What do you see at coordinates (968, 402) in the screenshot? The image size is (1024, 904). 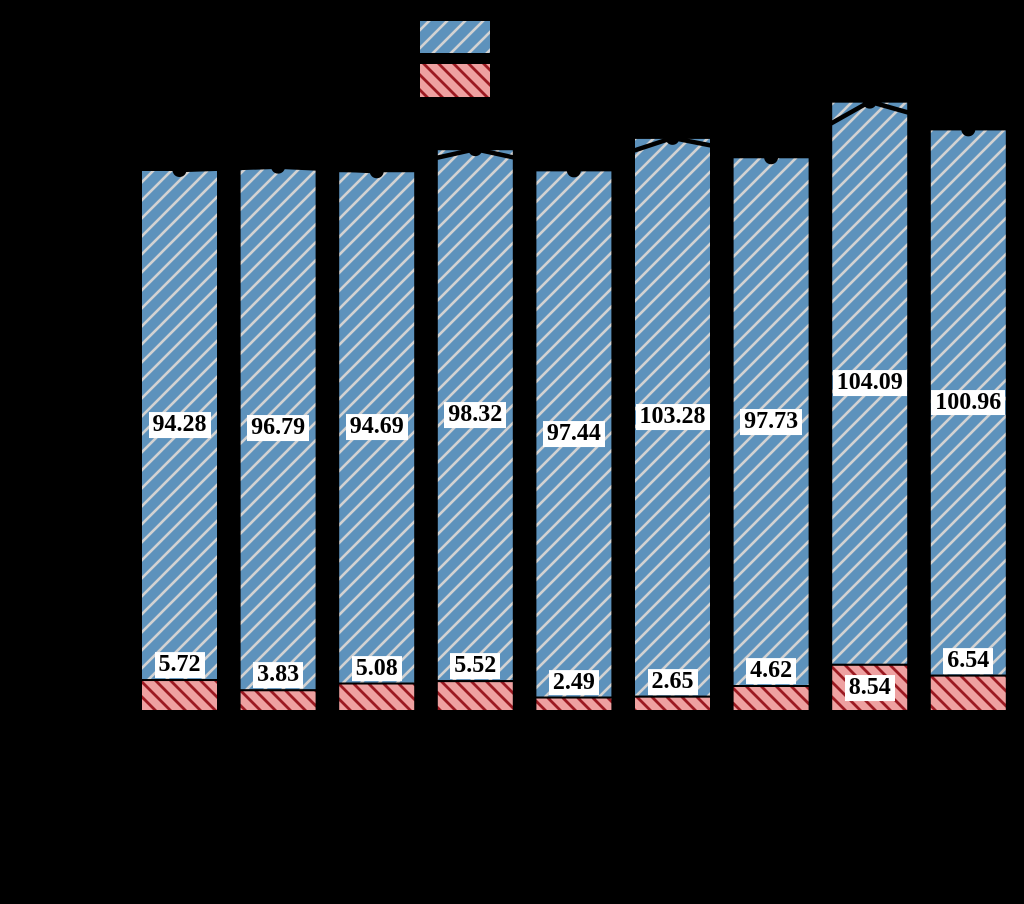 I see `bar-9-blue-segment` at bounding box center [968, 402].